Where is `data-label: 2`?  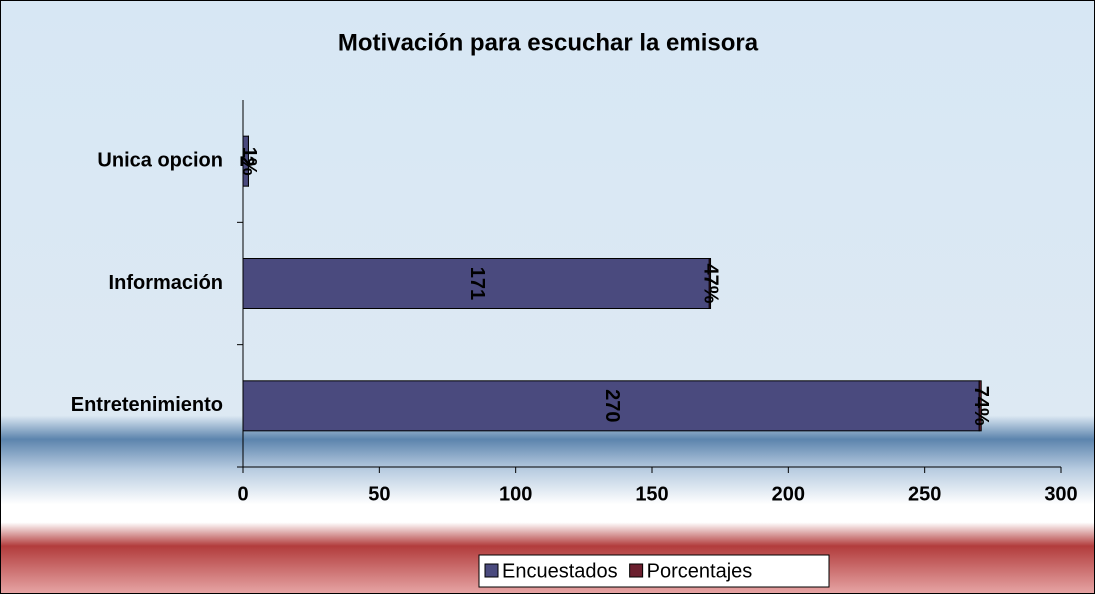
data-label: 2 is located at coordinates (246, 161).